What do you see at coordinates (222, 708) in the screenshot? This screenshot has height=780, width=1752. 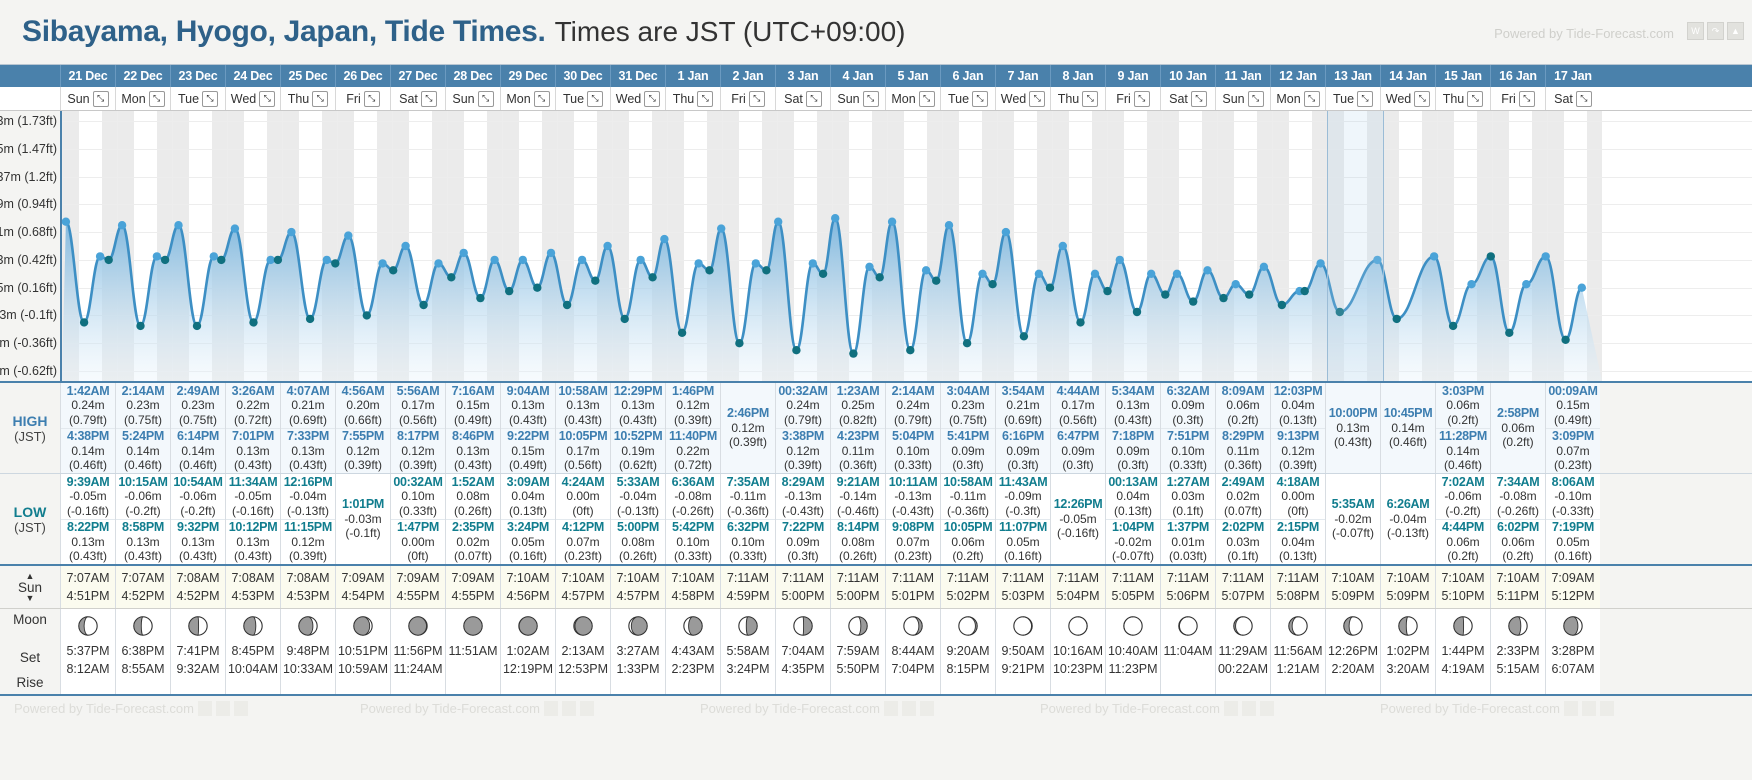 I see `refresh-icon-f1` at bounding box center [222, 708].